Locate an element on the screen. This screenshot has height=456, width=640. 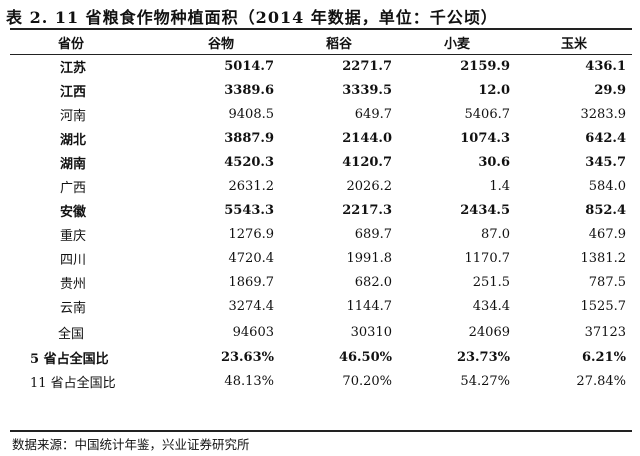
header-rule is located at coordinates (321, 54).